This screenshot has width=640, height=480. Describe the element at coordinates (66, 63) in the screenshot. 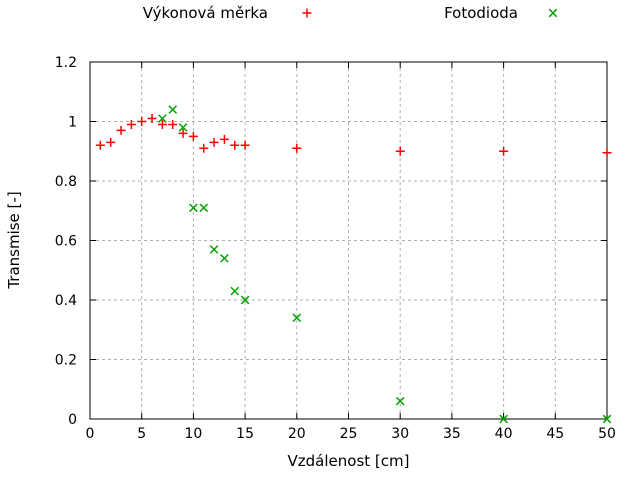

I see `y-tick-label: 1.2` at that location.